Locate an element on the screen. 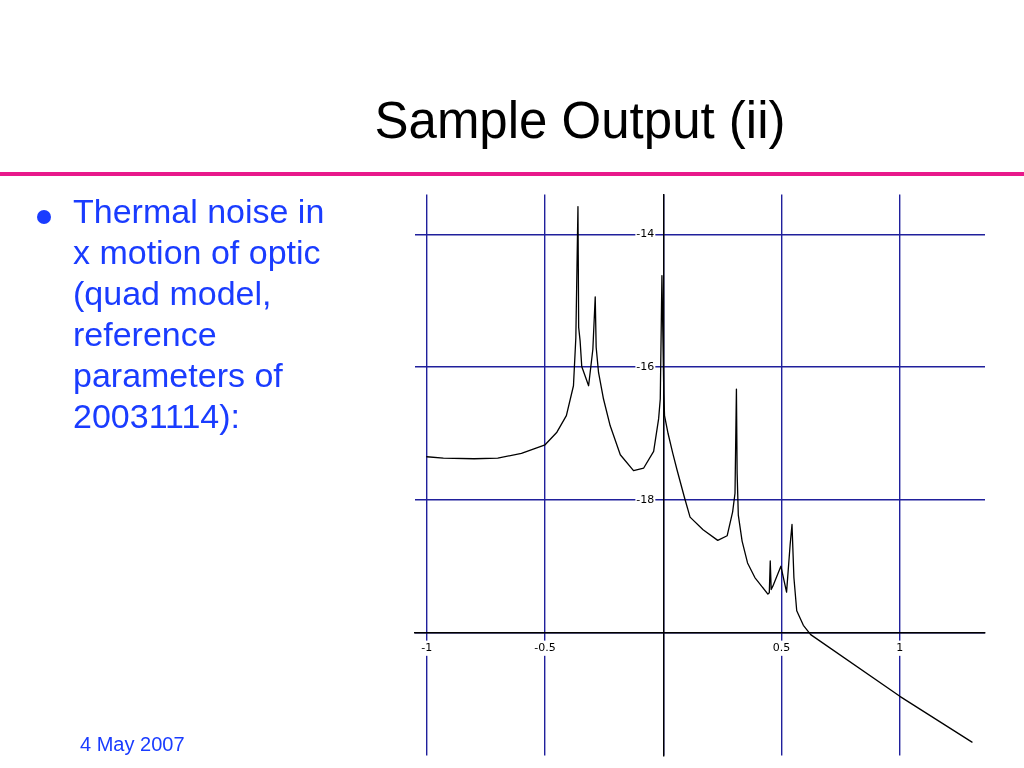 The height and width of the screenshot is (768, 1024). y-tick-label: -14 is located at coordinates (645, 234).